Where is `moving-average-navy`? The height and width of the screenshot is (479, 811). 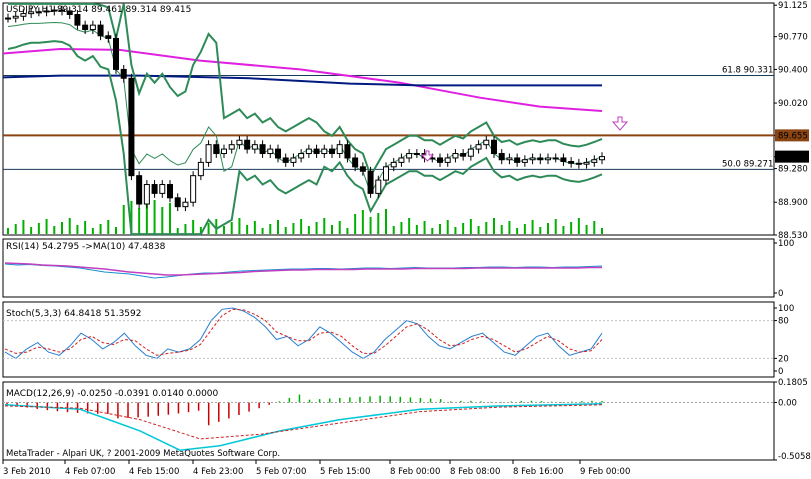
moving-average-navy is located at coordinates (302, 80).